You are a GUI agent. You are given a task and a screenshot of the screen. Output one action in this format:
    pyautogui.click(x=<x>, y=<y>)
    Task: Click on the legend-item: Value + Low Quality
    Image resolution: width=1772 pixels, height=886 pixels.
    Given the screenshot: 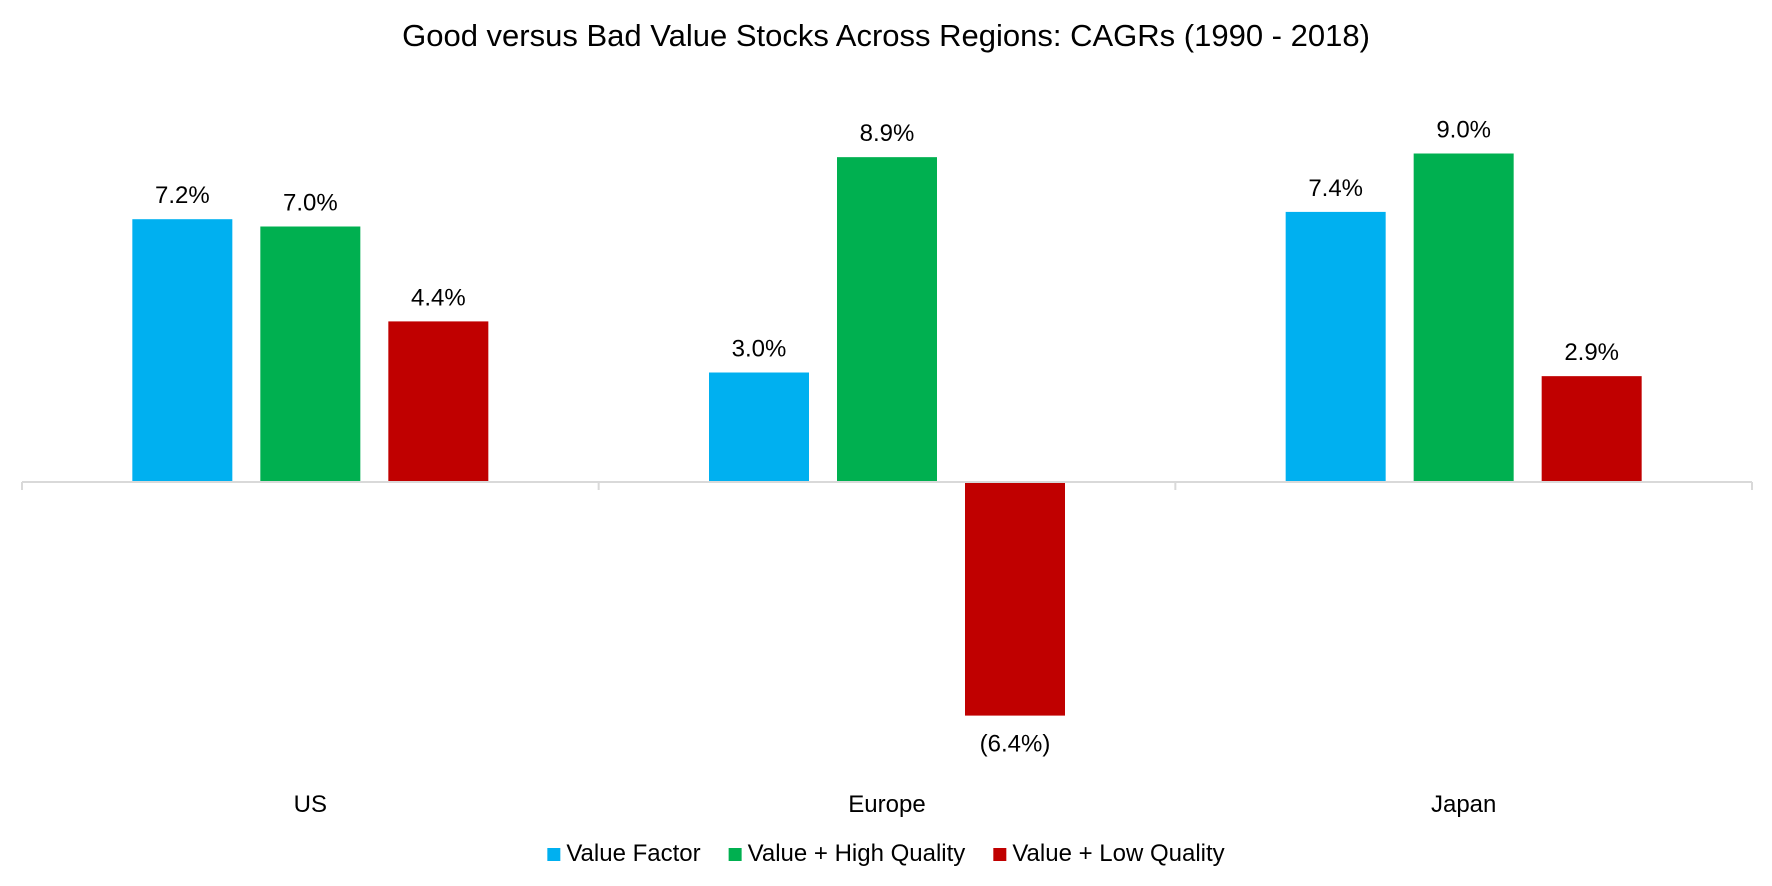 What is the action you would take?
    pyautogui.click(x=1109, y=853)
    